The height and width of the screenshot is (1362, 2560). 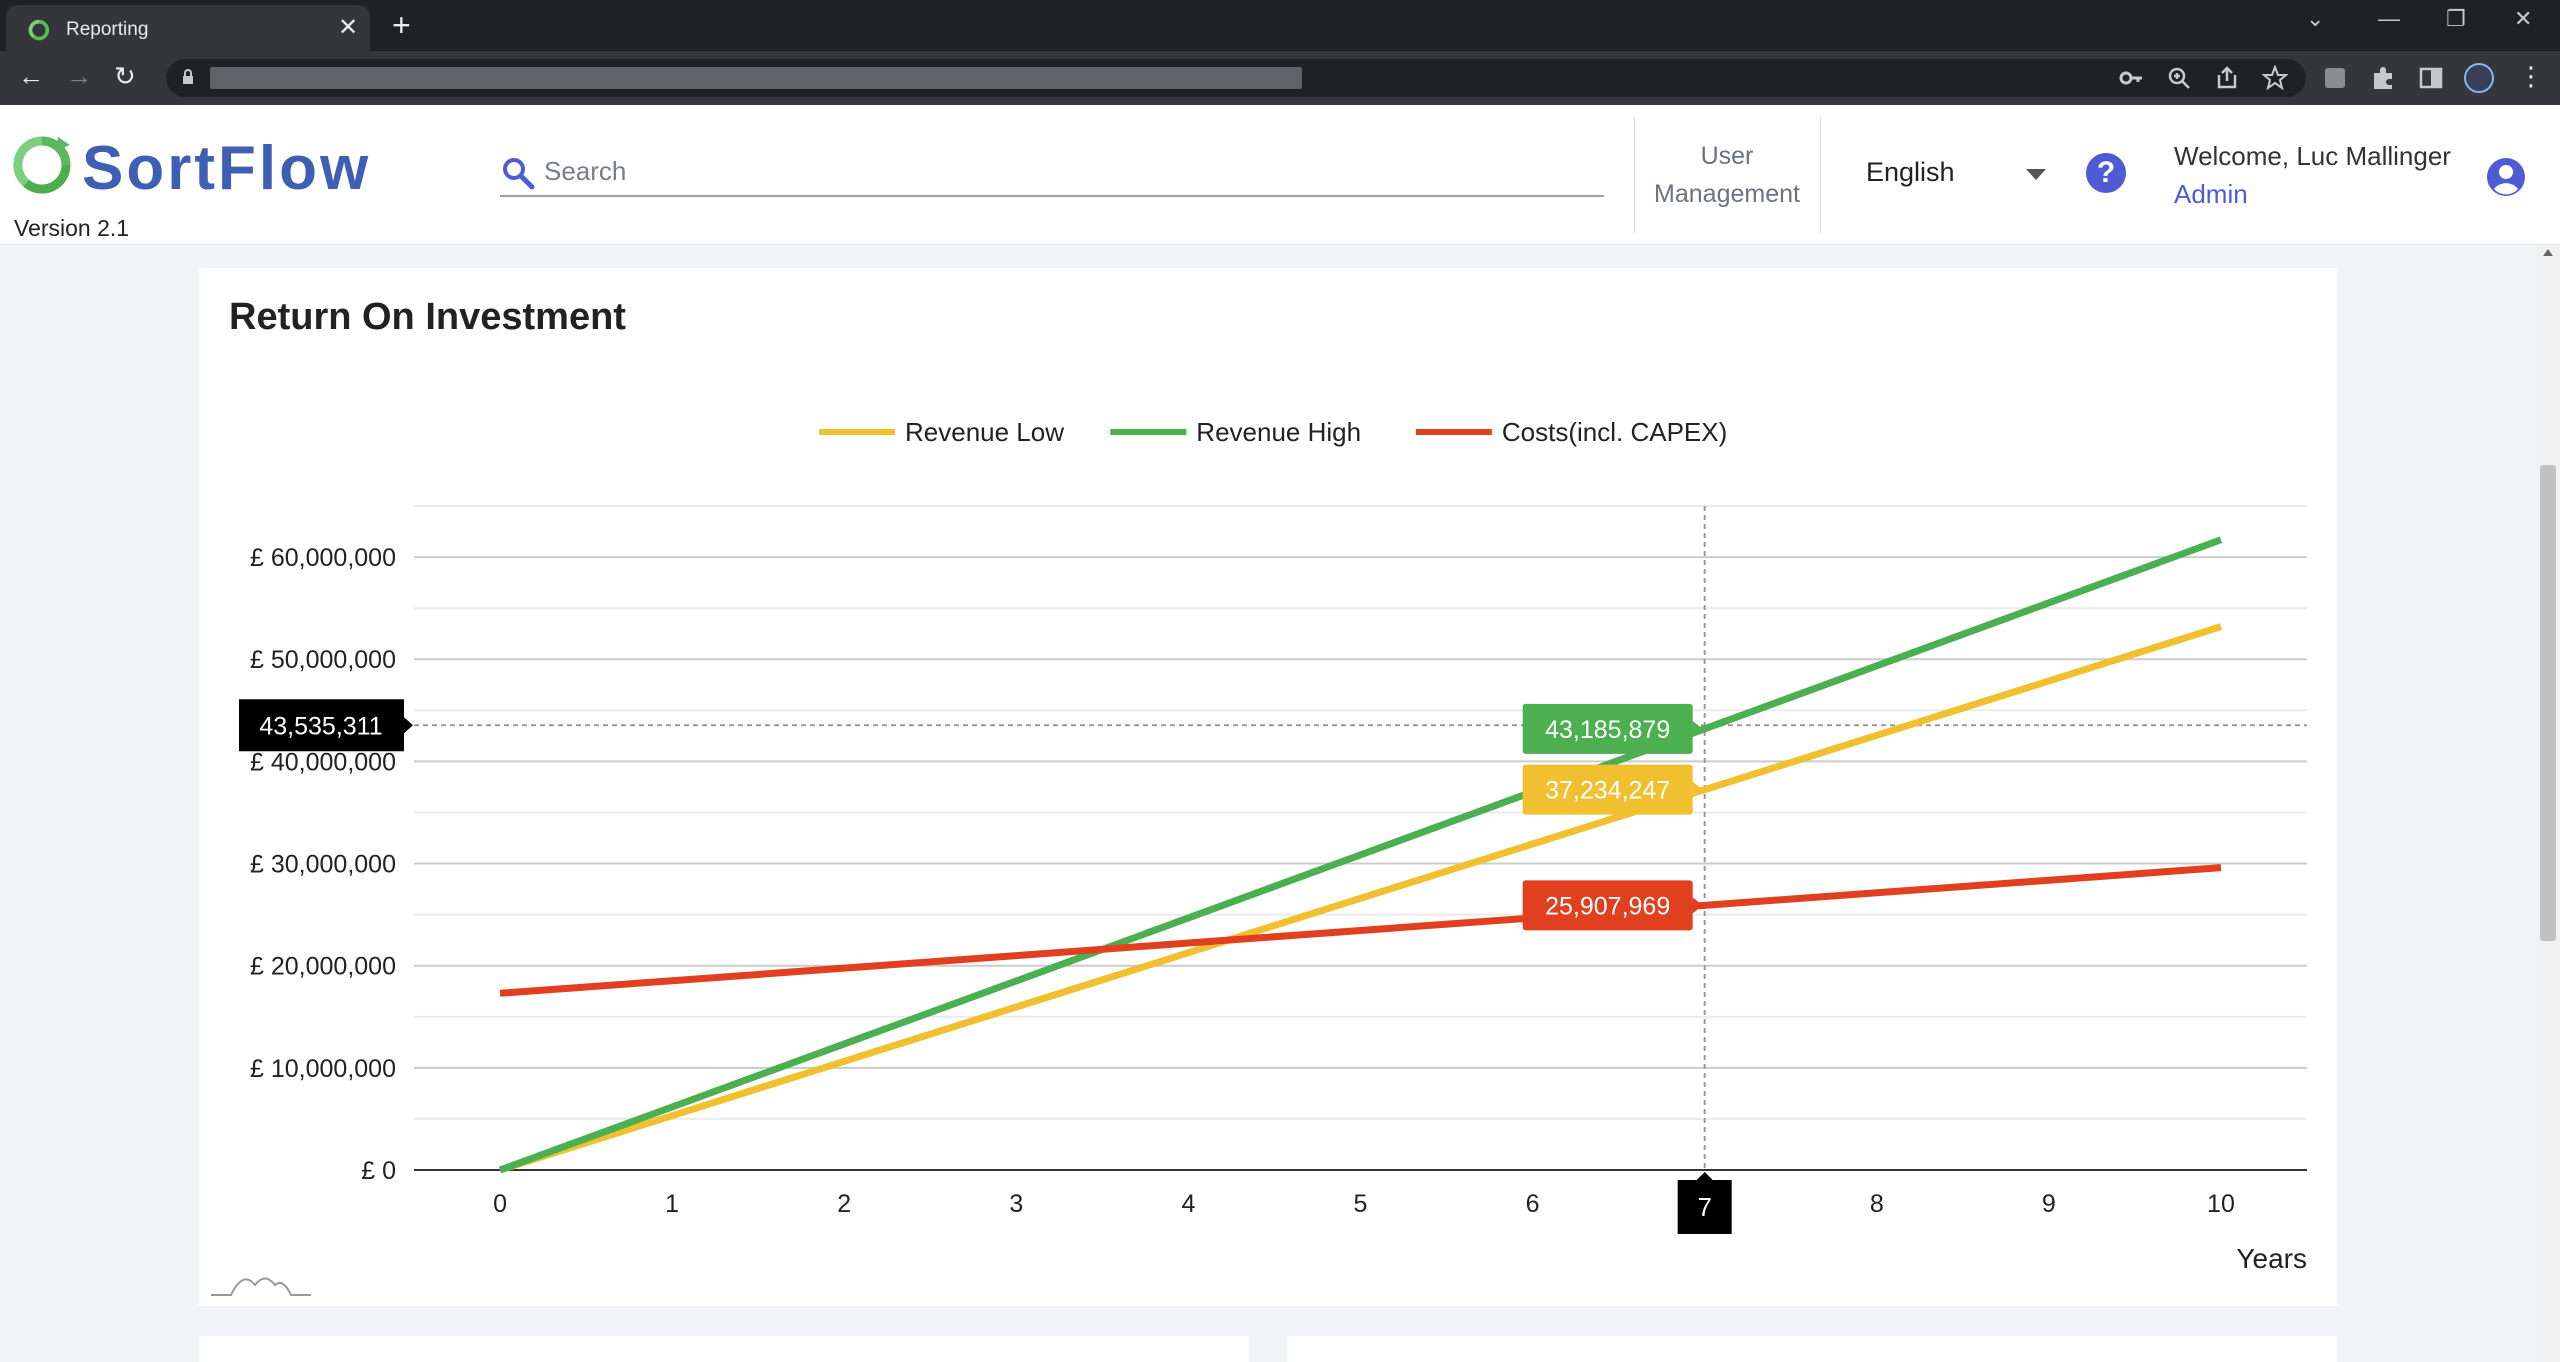 What do you see at coordinates (2275, 78) in the screenshot?
I see `bookmark-star-icon` at bounding box center [2275, 78].